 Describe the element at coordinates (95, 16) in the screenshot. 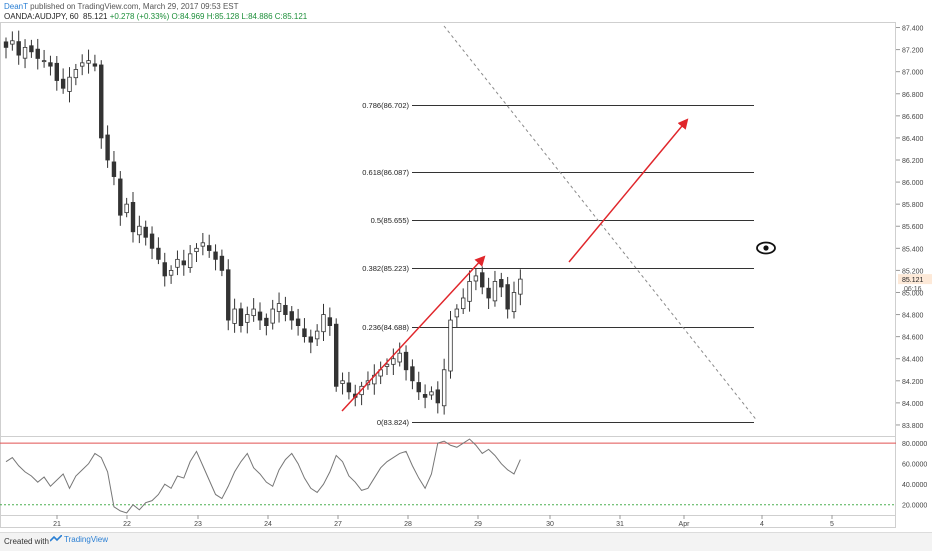

I see `last-price: 85.121` at that location.